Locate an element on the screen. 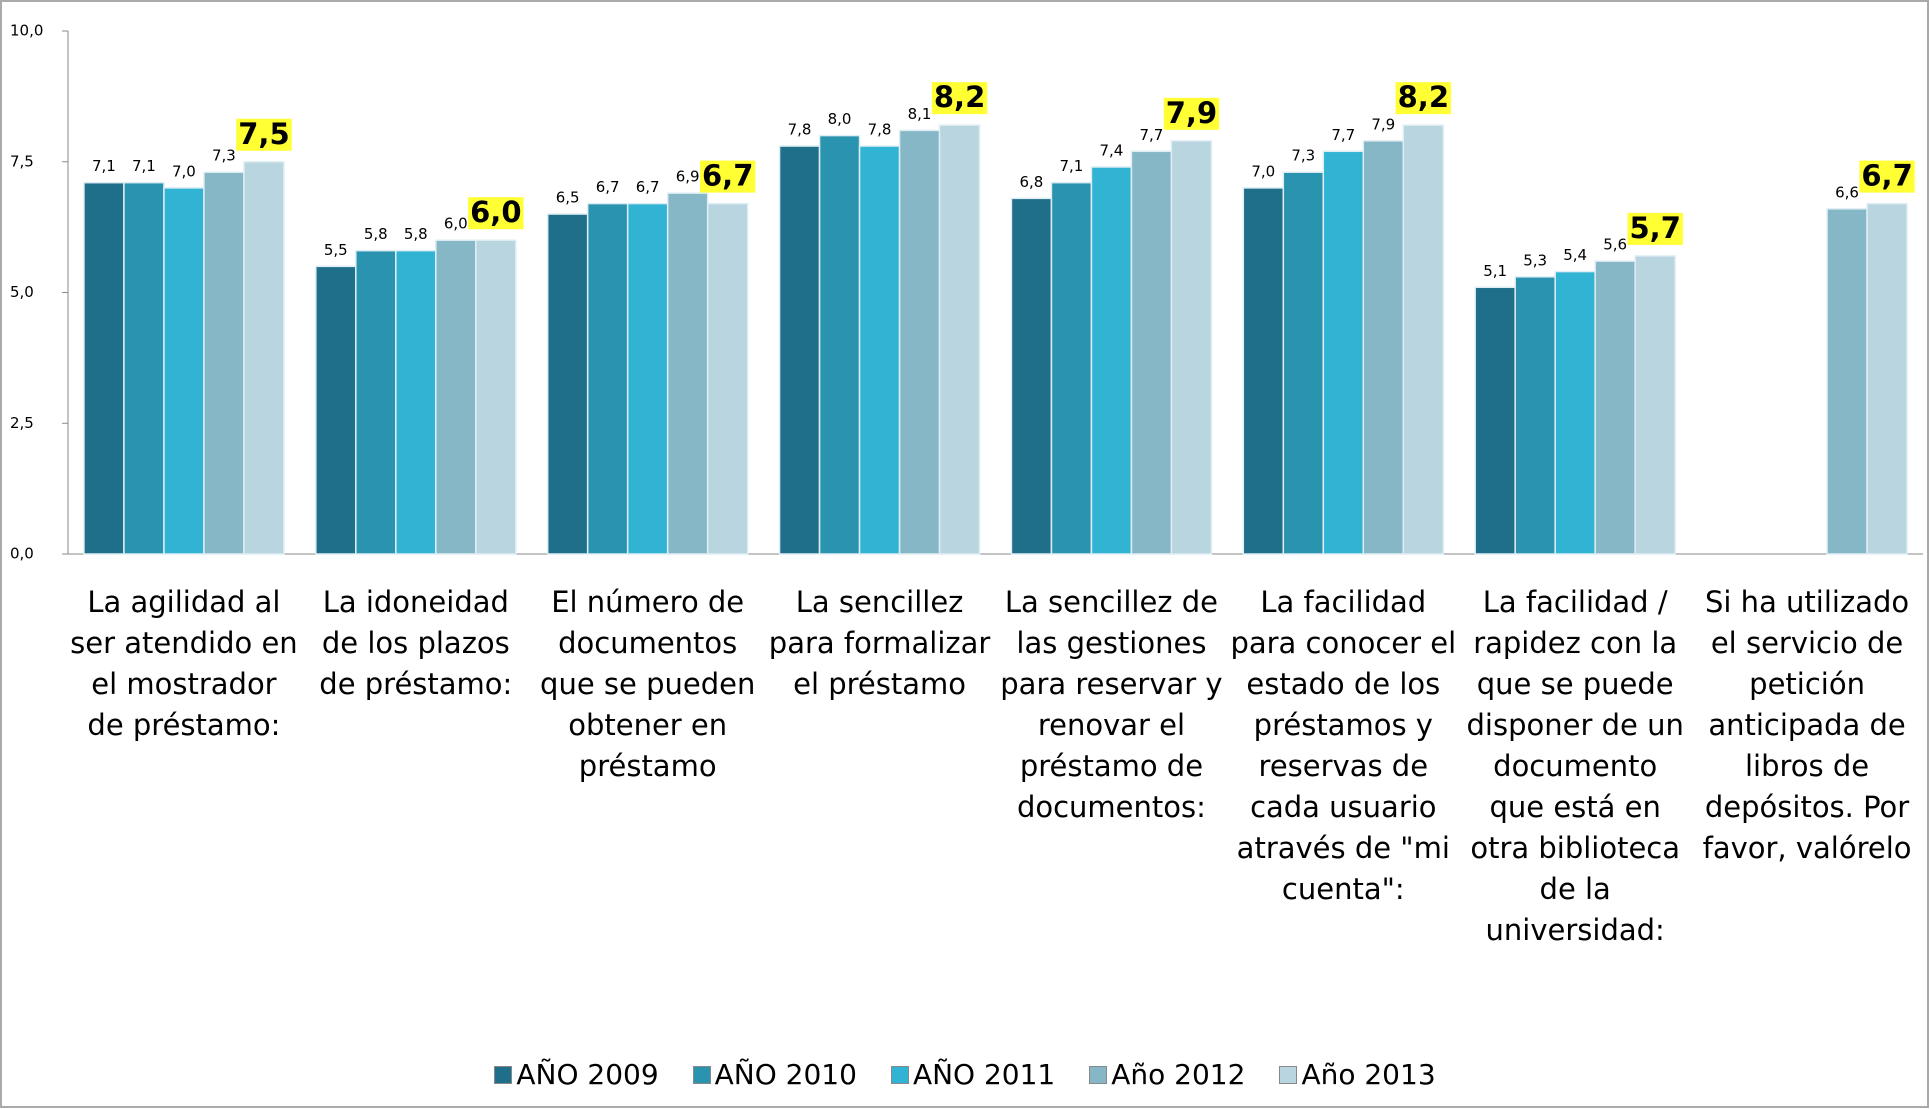  data-label: 5,3 is located at coordinates (1535, 260).